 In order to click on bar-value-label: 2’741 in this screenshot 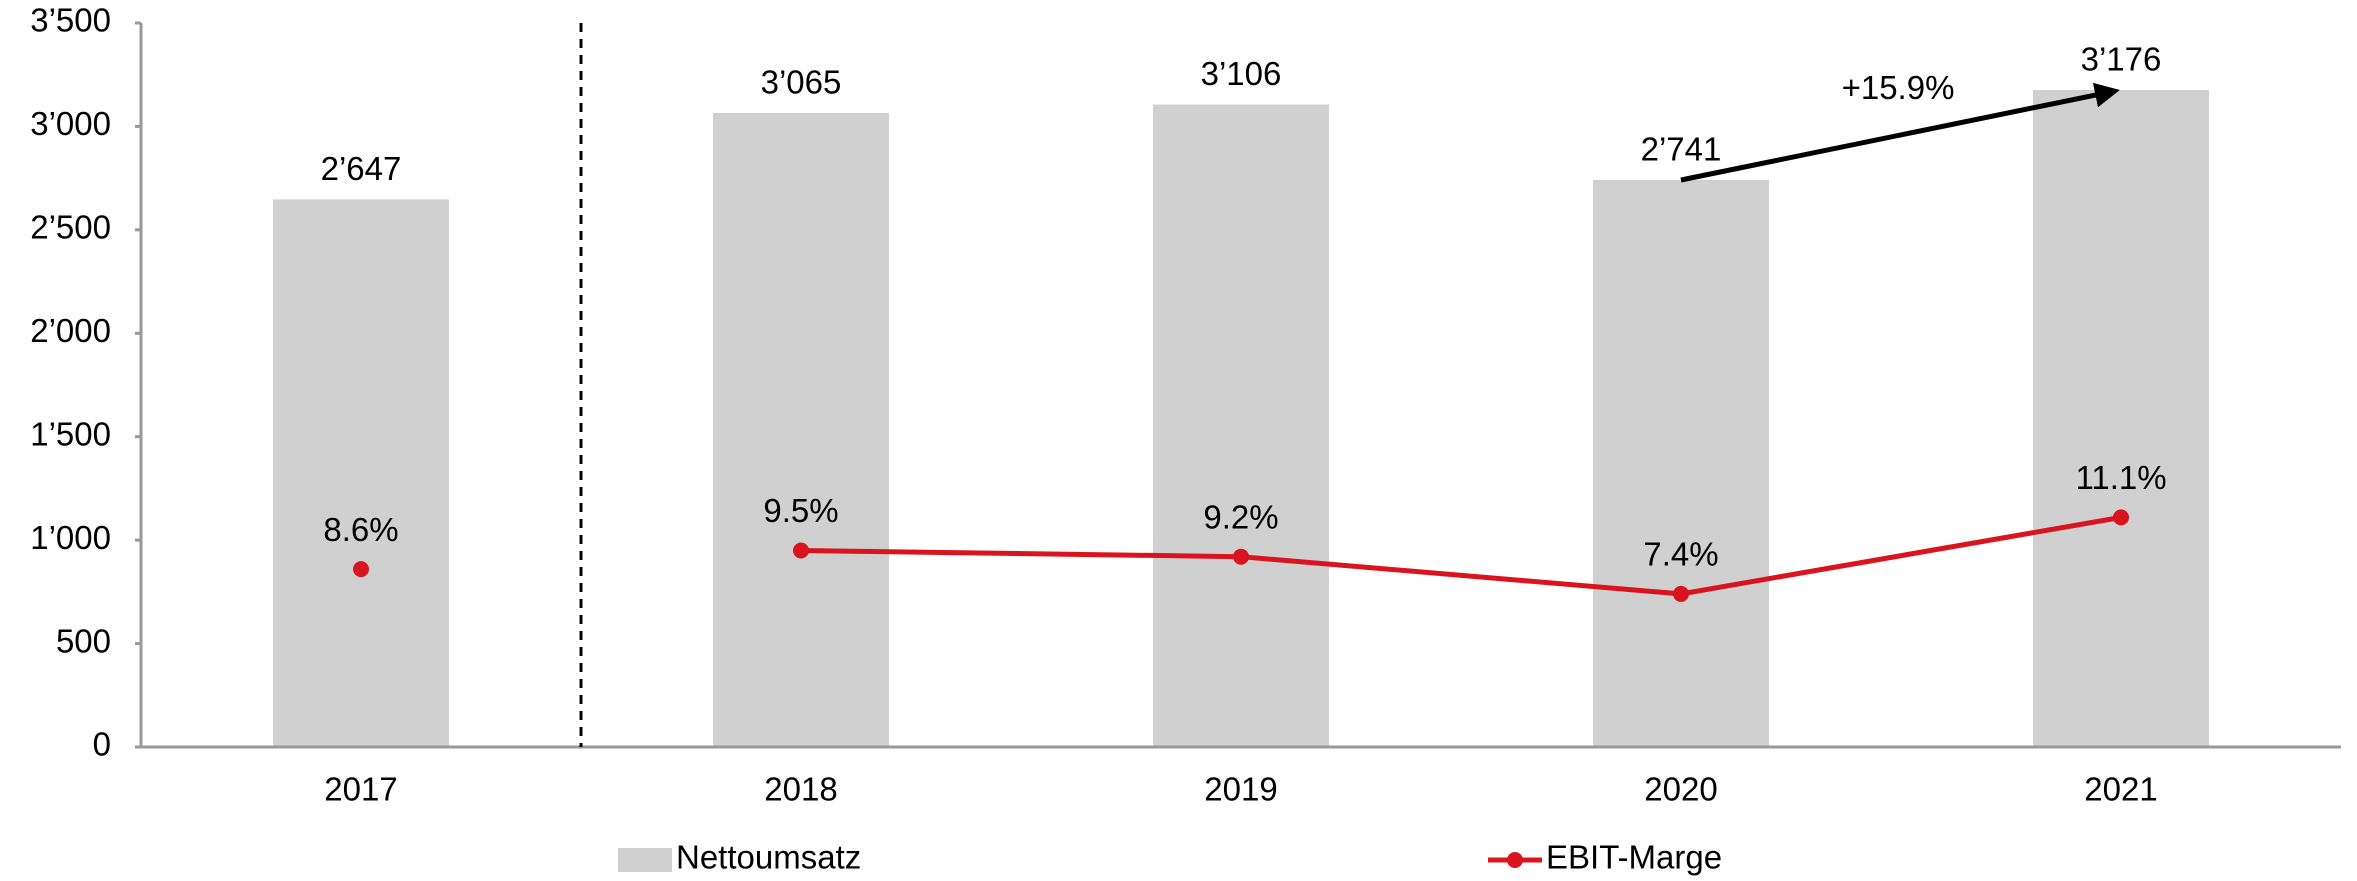, I will do `click(1681, 149)`.